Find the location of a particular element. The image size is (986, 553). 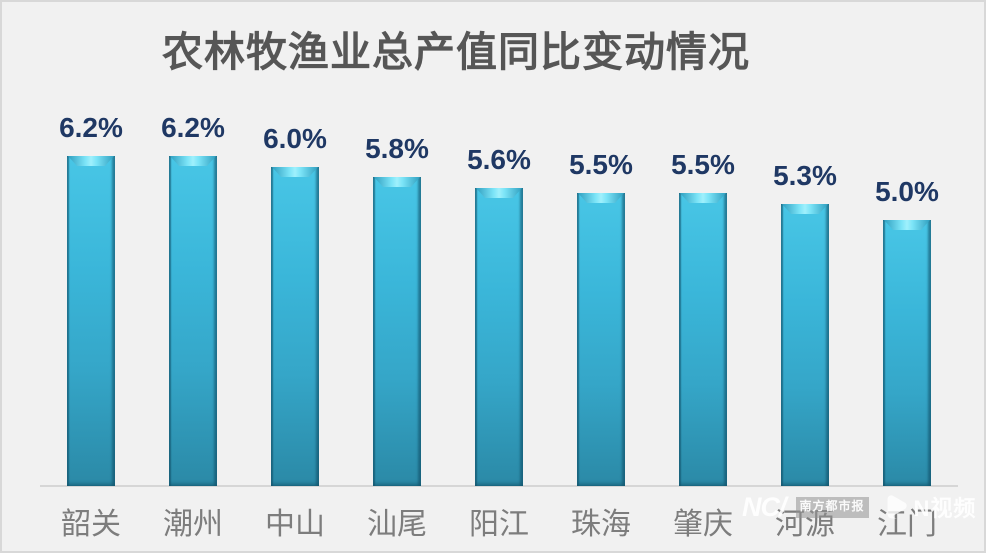

bar-value-label: 6.0% is located at coordinates (295, 138).